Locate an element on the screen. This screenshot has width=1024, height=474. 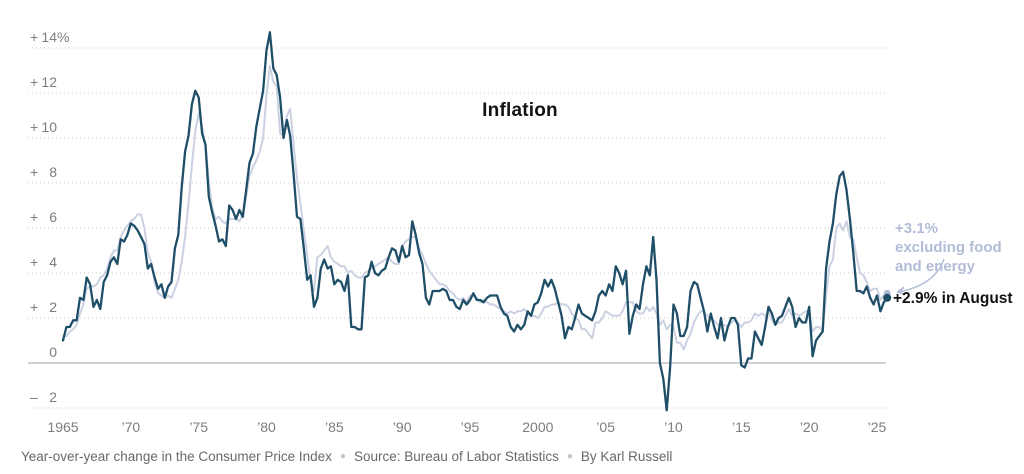
footer-source: Source: Bureau of Labor Statistics is located at coordinates (456, 456).